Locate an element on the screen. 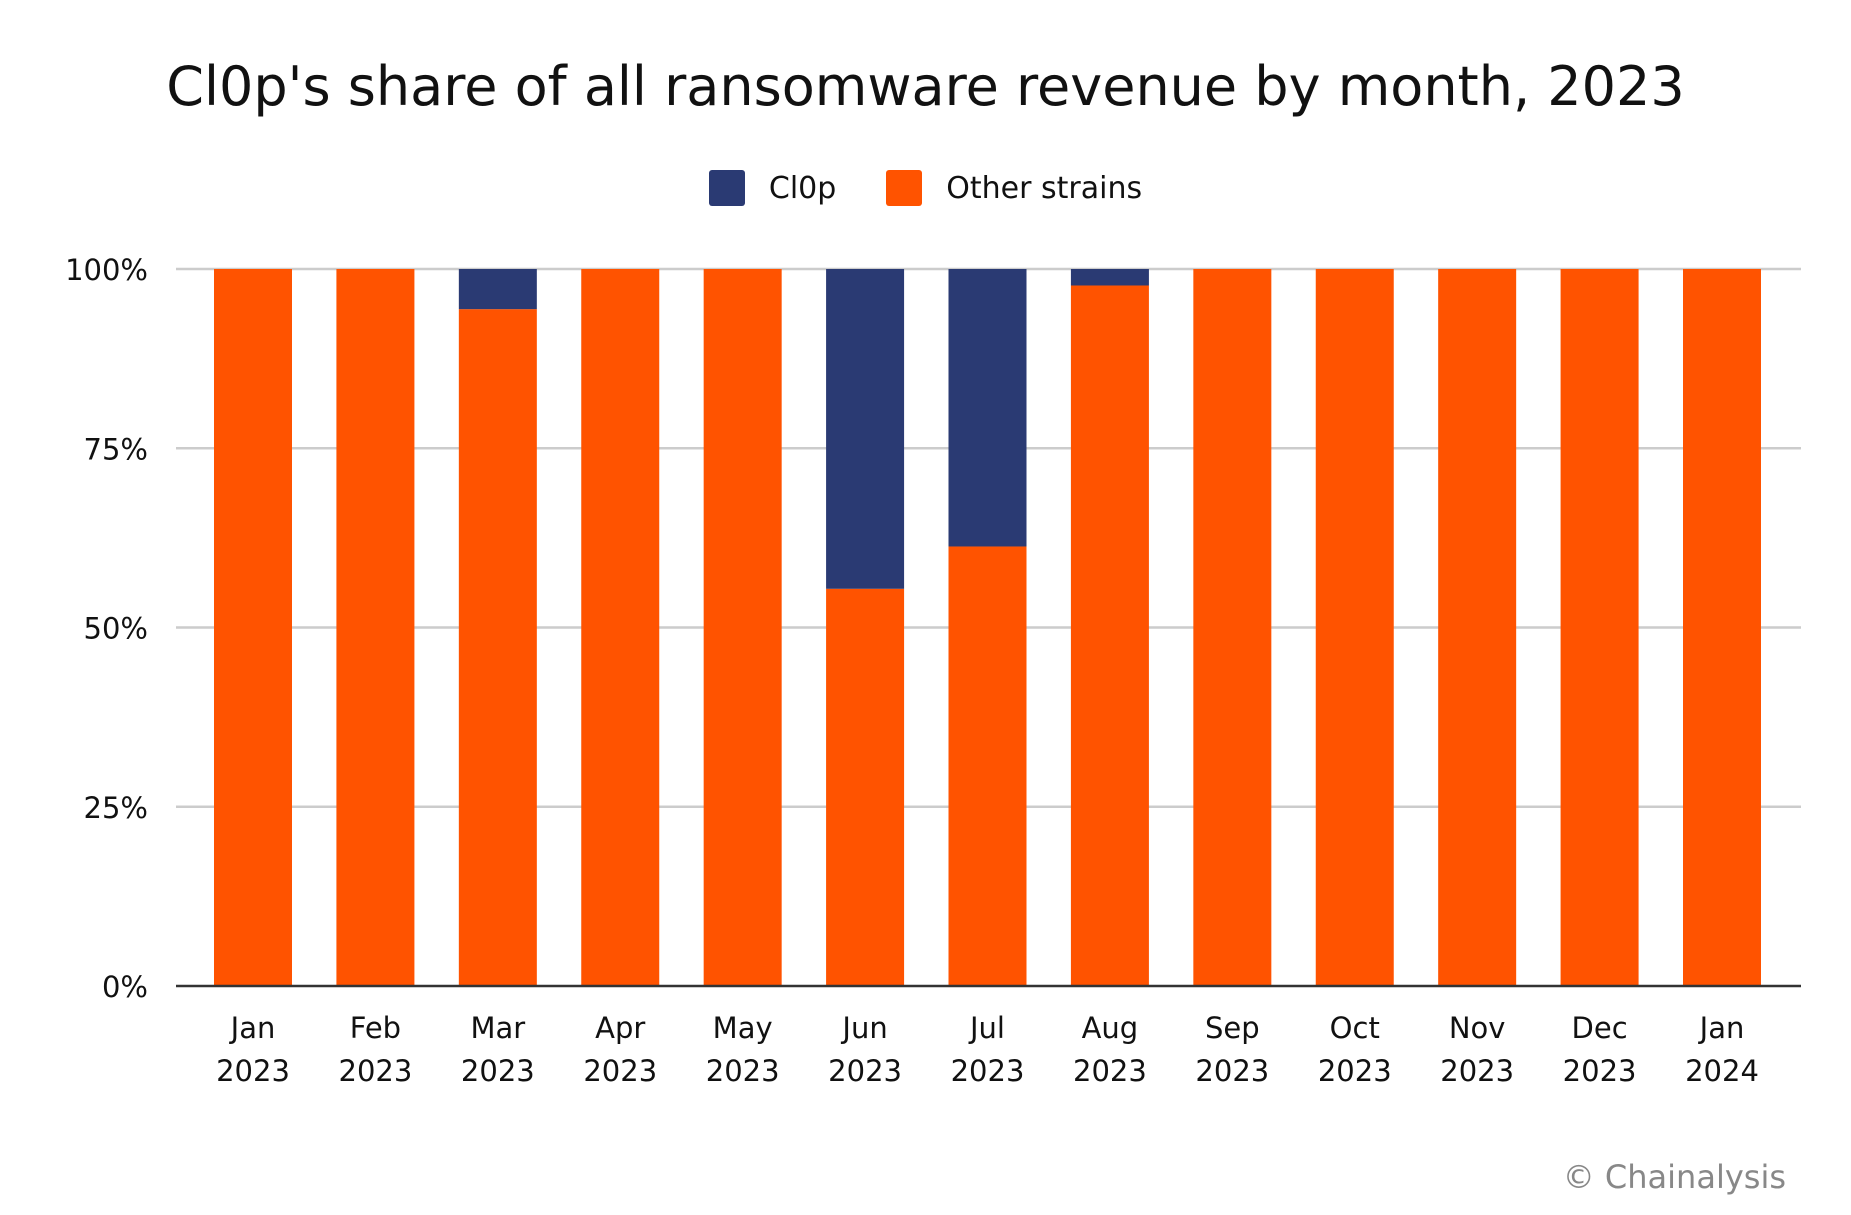 The height and width of the screenshot is (1215, 1851). y-tick-label: 75% is located at coordinates (116, 449).